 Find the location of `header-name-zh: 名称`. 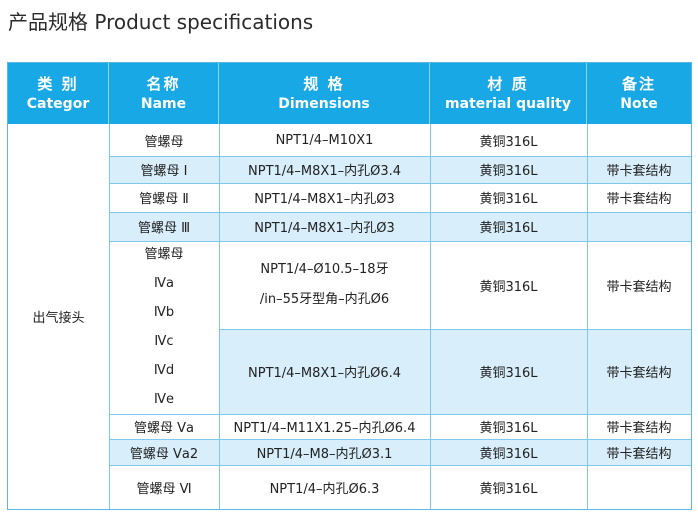

header-name-zh: 名称 is located at coordinates (163, 83).